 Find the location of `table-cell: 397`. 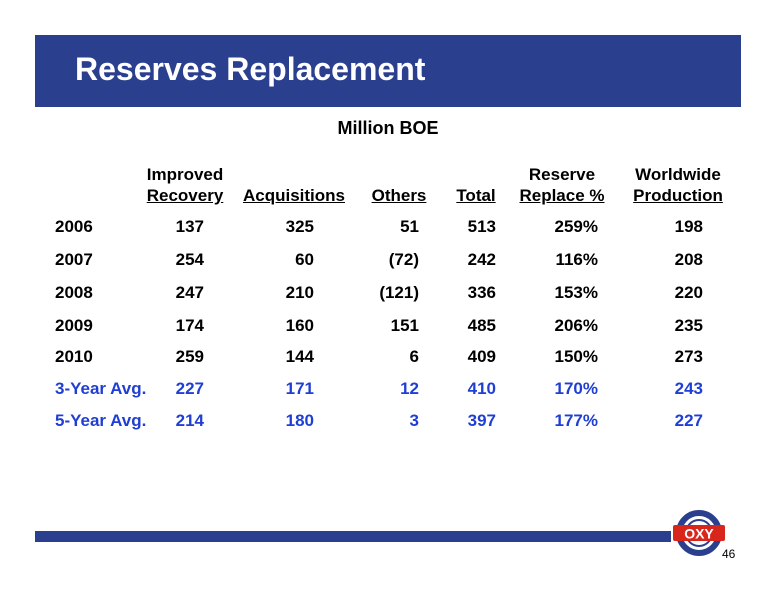

table-cell: 397 is located at coordinates (481, 420).